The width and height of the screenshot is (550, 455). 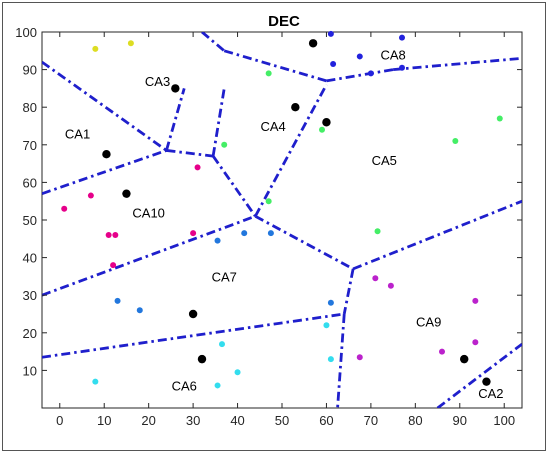 I want to click on region-label-ca1: CA1, so click(x=77, y=134).